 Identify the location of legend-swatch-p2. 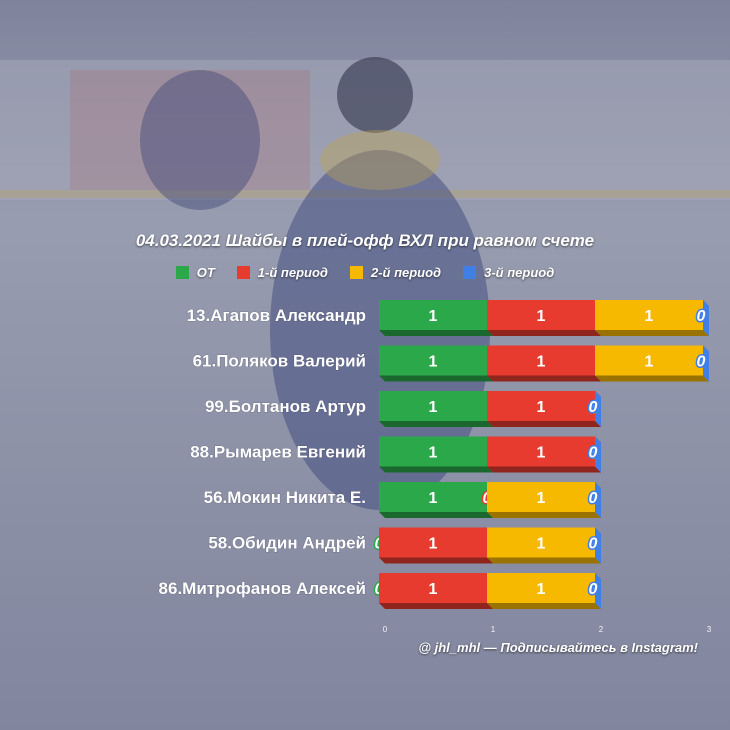
(356, 272).